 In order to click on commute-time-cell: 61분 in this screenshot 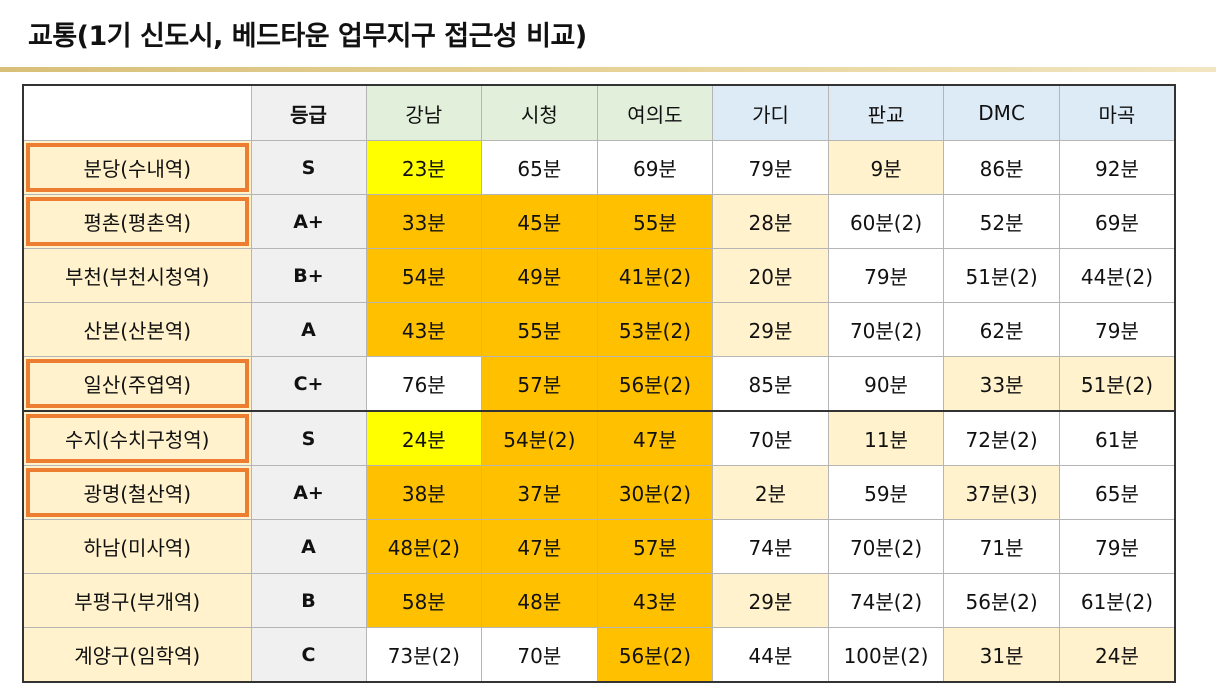, I will do `click(1117, 438)`.